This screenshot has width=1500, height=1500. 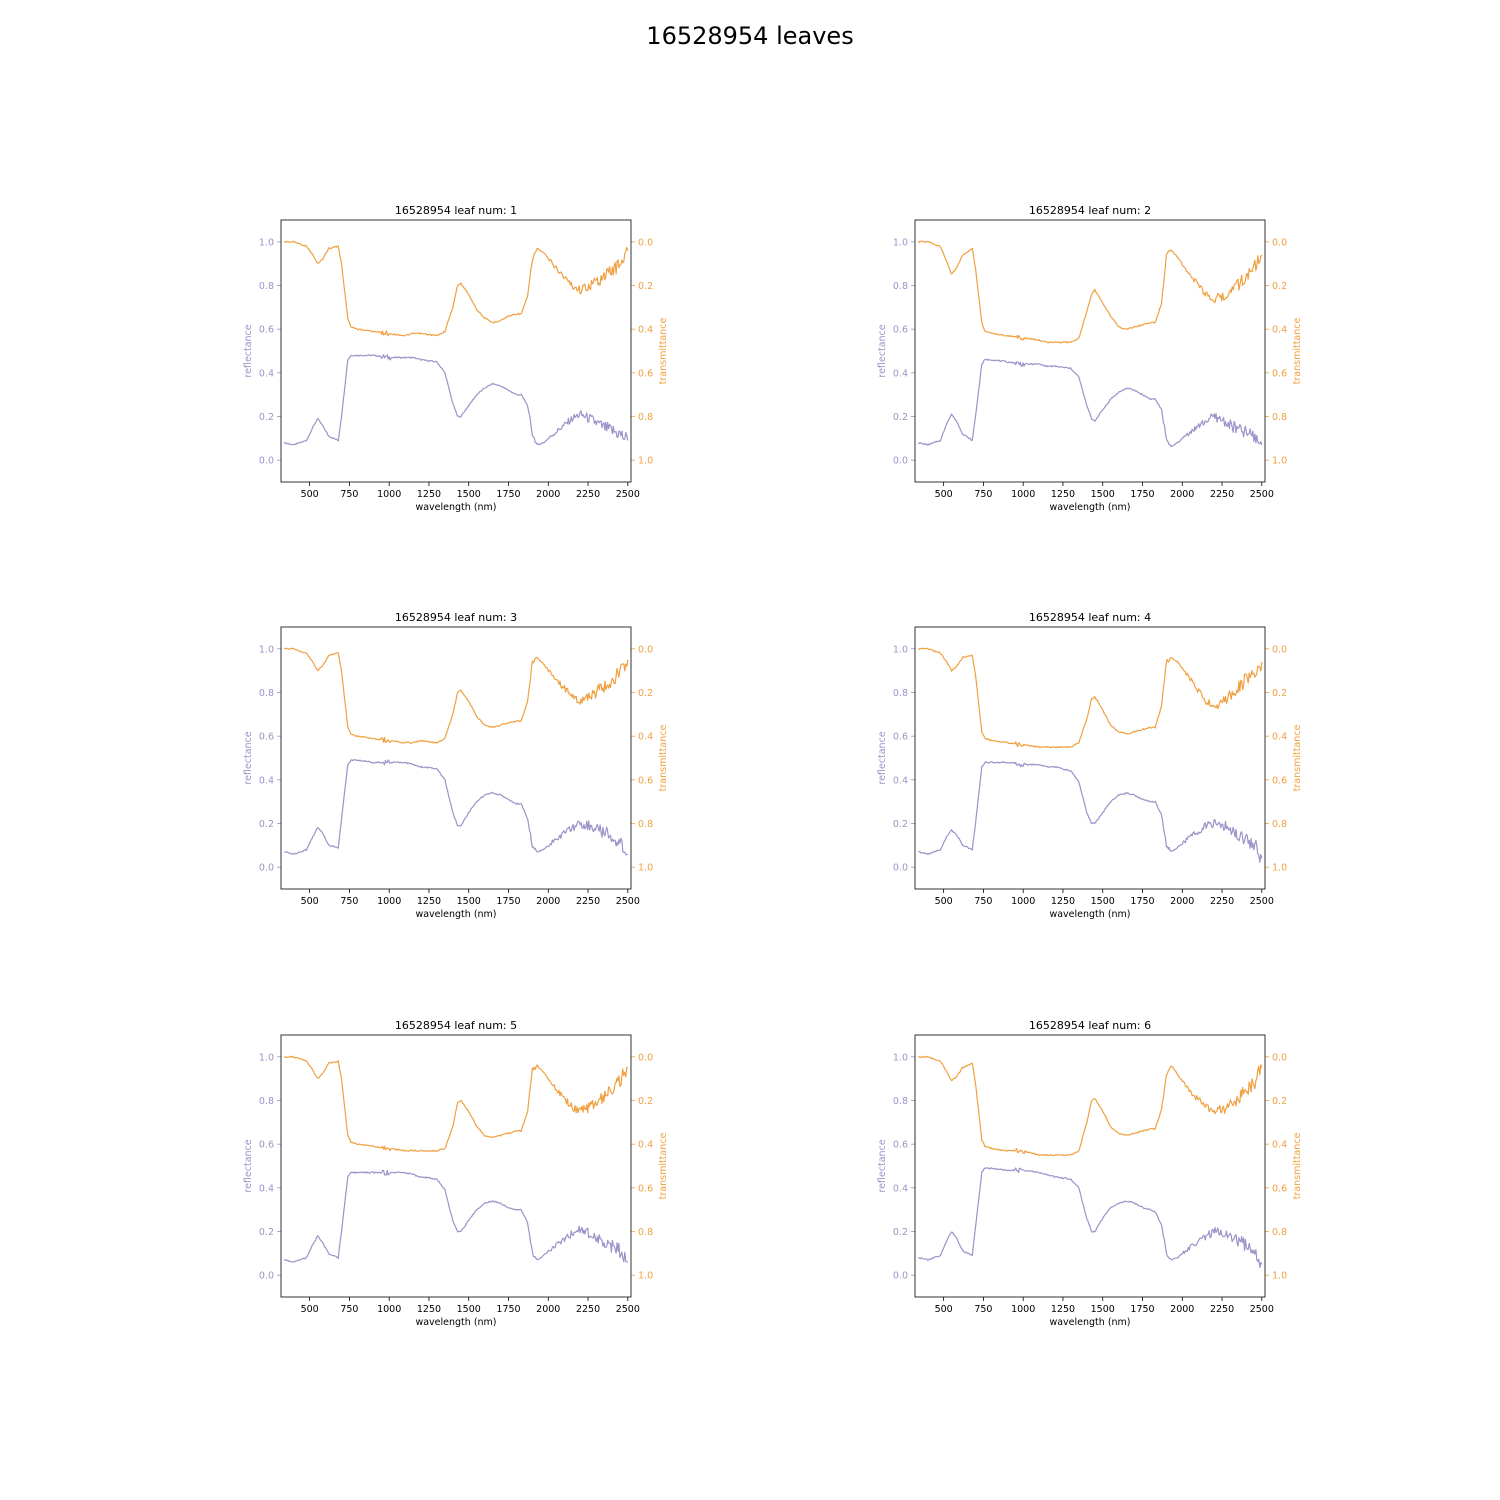 What do you see at coordinates (900, 737) in the screenshot?
I see `plot-4-ytick-label: 0.6` at bounding box center [900, 737].